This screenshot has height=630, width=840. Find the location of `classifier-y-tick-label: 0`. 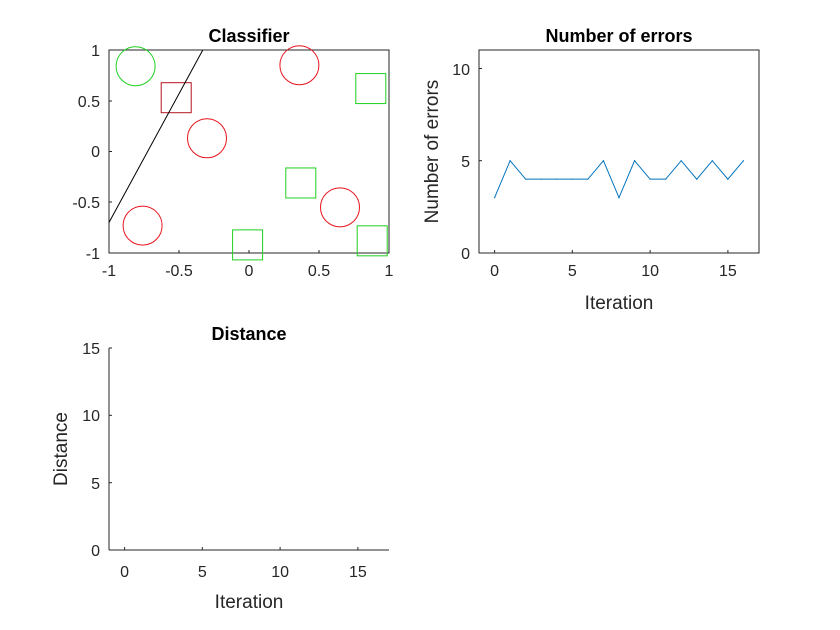

classifier-y-tick-label: 0 is located at coordinates (95, 152).